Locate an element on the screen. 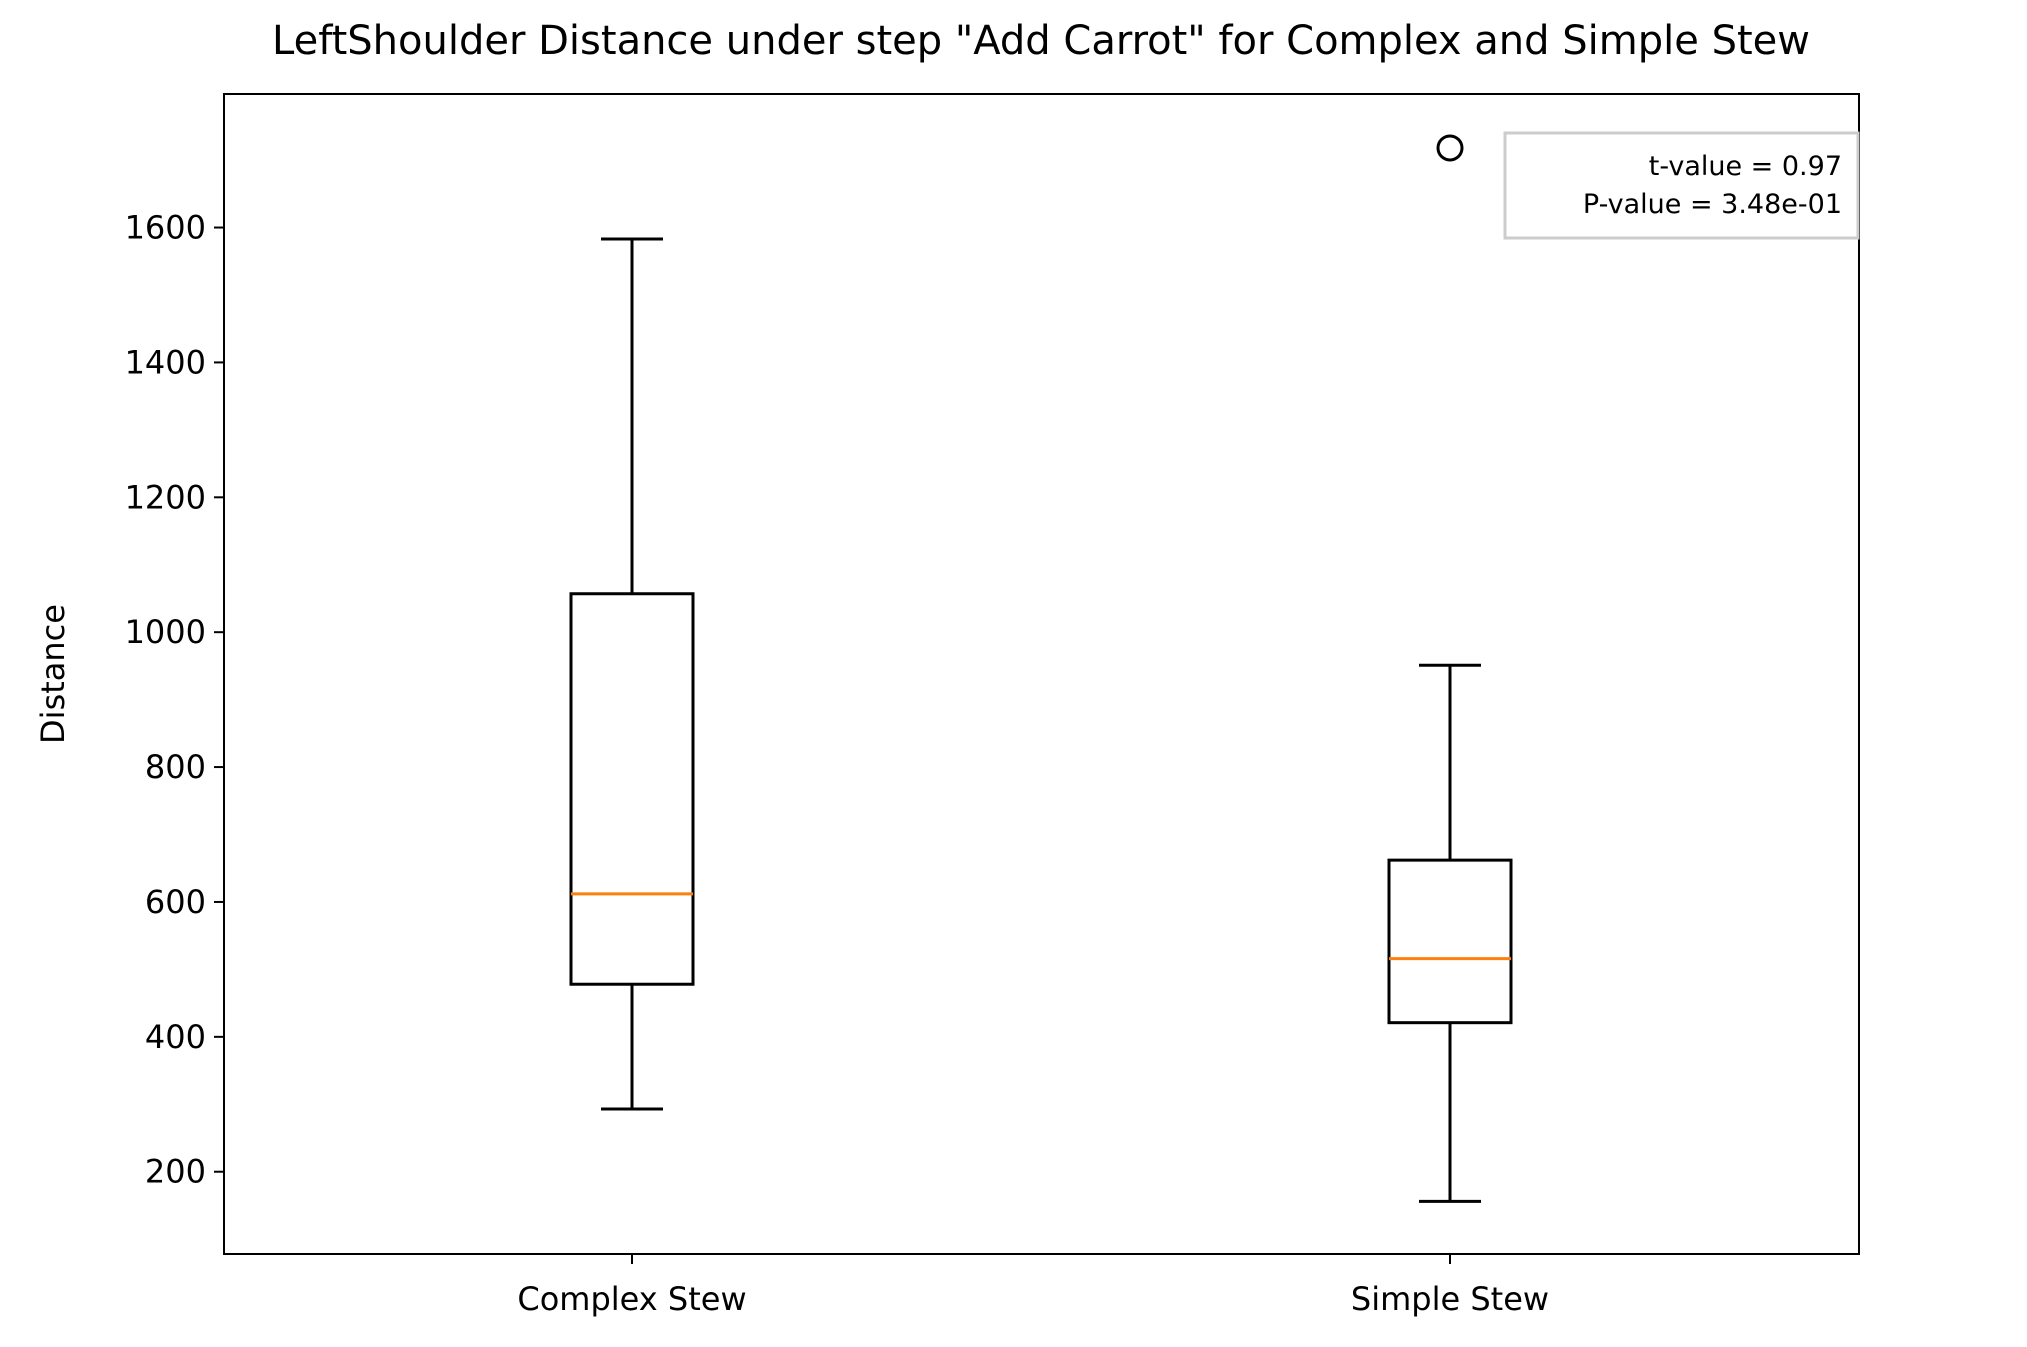  y-axis-label: Distance is located at coordinates (53, 674).